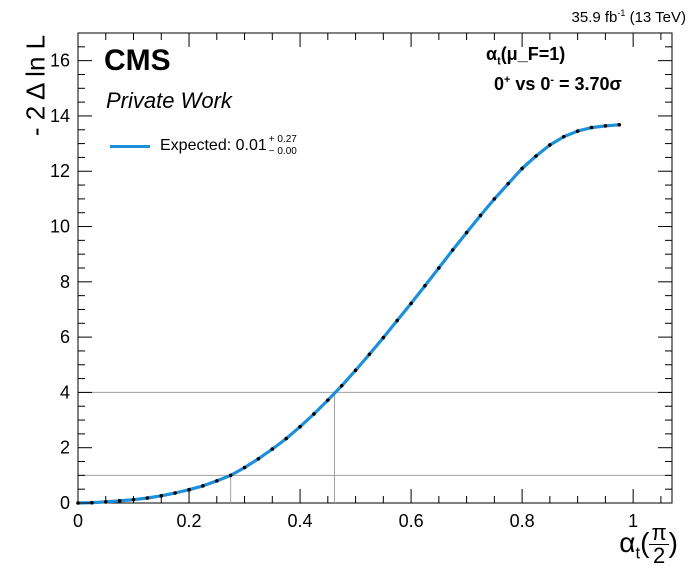  Describe the element at coordinates (282, 139) in the screenshot. I see `legend-error-up: + 0.27` at that location.